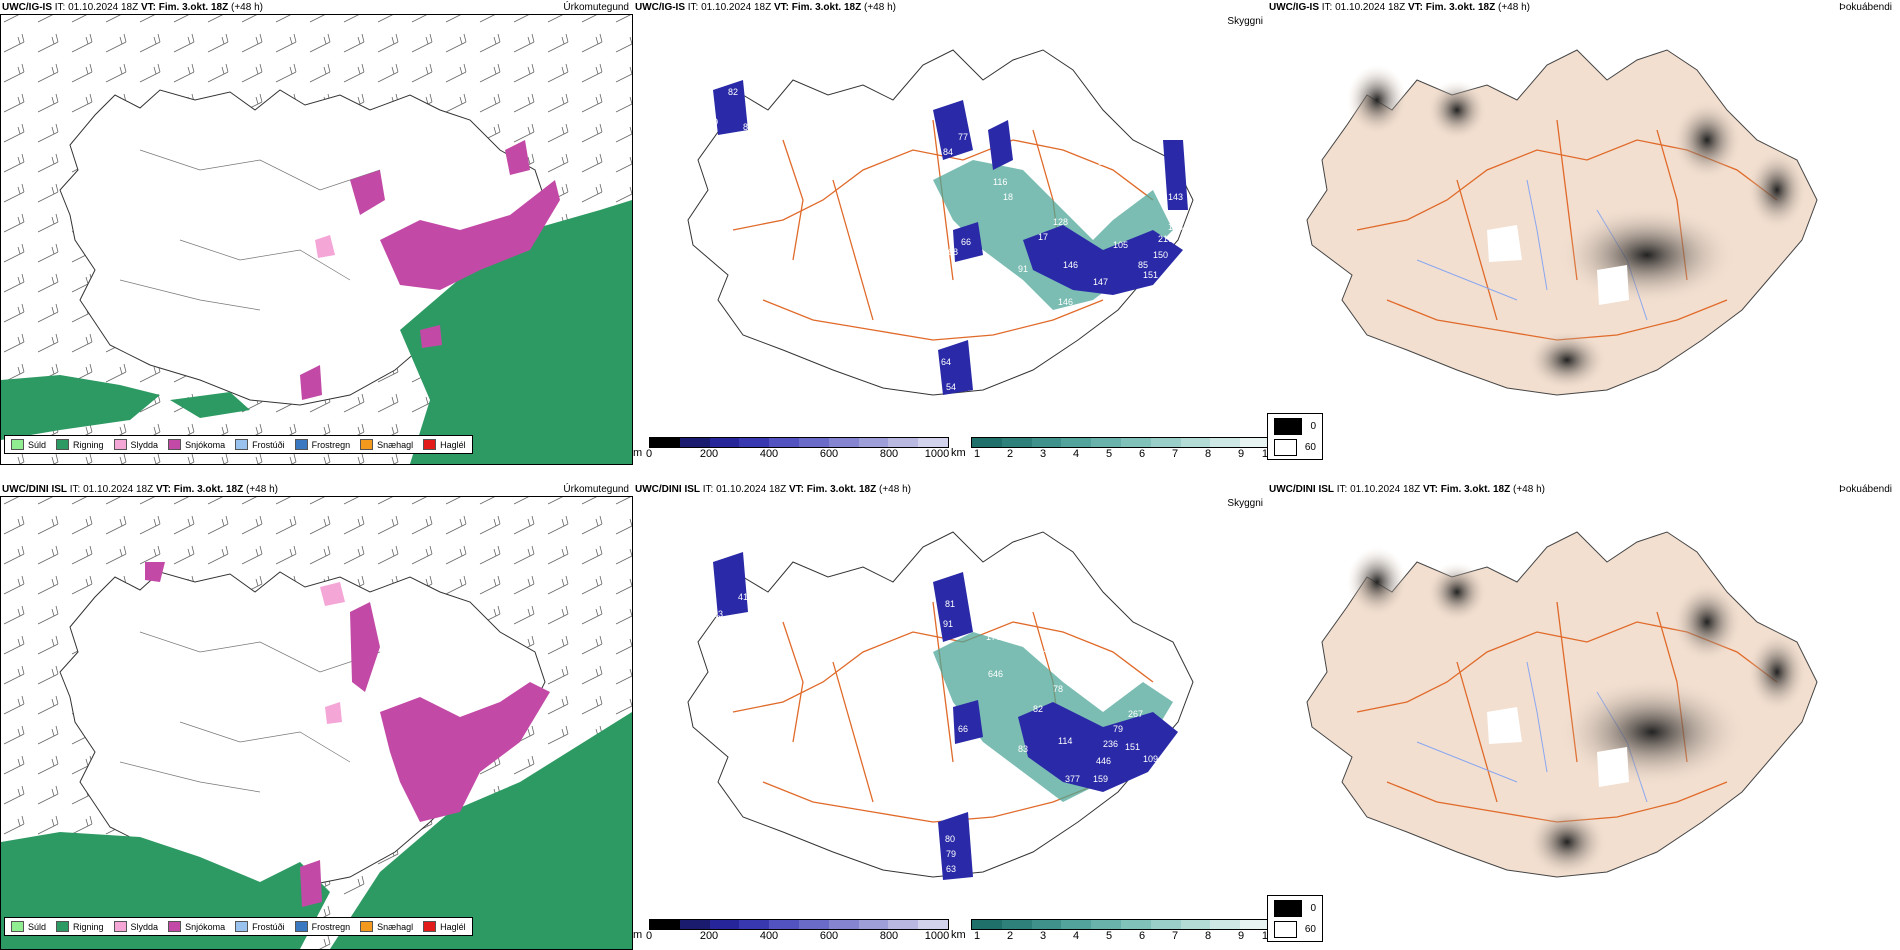  Describe the element at coordinates (1103, 162) in the screenshot. I see `ceiling-label: 57` at that location.